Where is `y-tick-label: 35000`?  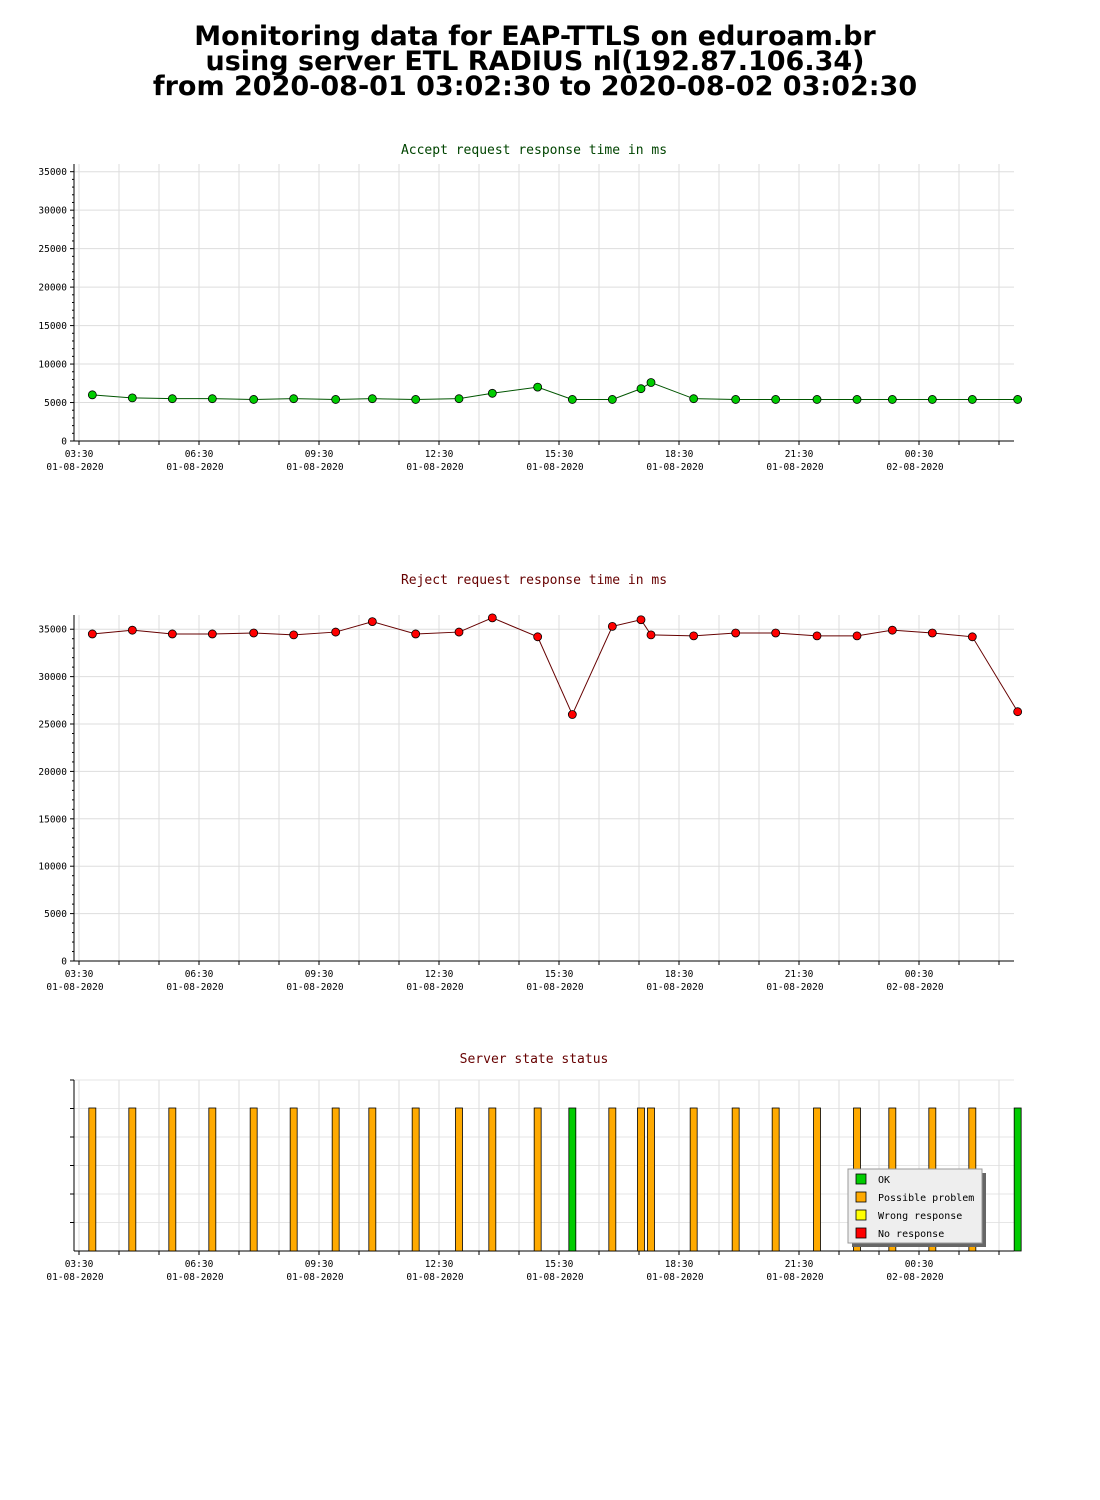
y-tick-label: 35000 is located at coordinates (52, 172).